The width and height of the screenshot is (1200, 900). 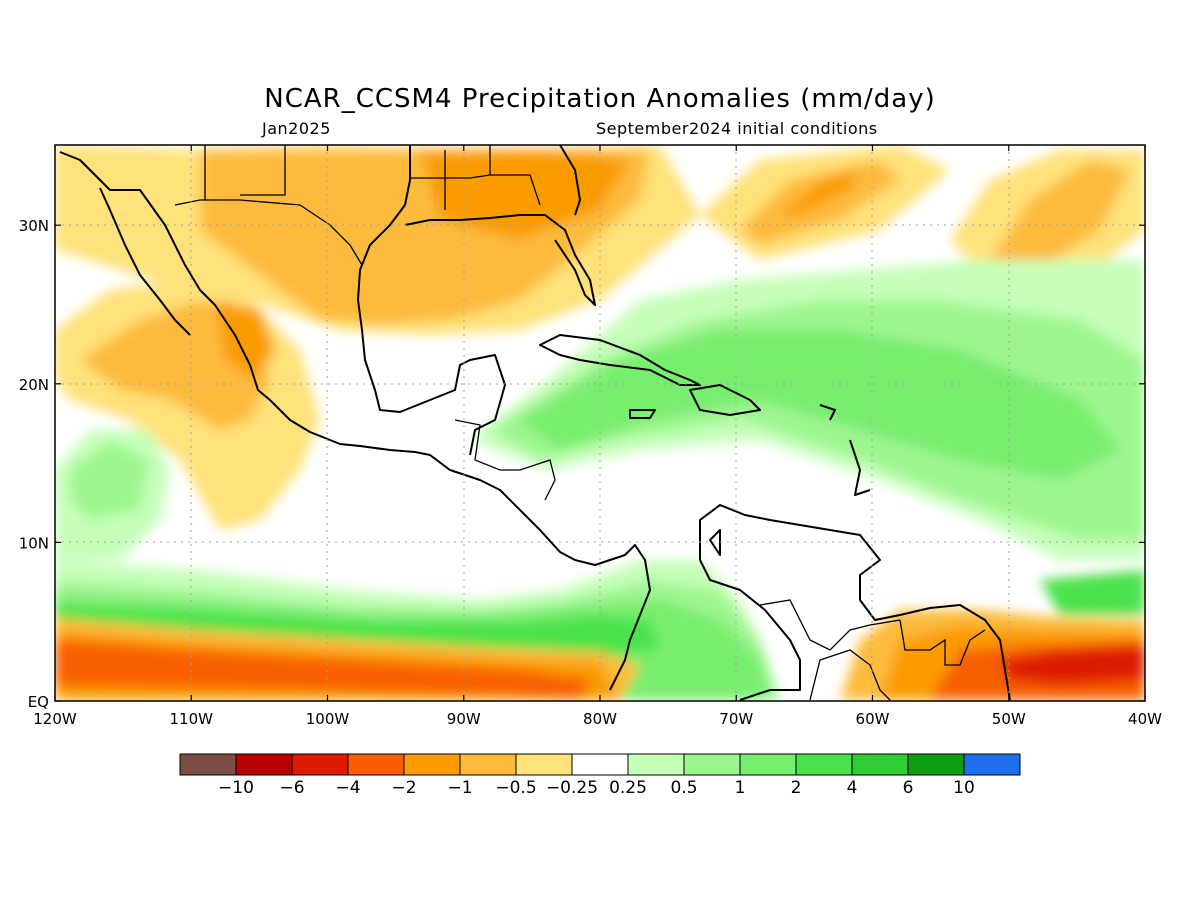 I want to click on valid-month-label: Jan2025, so click(x=296, y=128).